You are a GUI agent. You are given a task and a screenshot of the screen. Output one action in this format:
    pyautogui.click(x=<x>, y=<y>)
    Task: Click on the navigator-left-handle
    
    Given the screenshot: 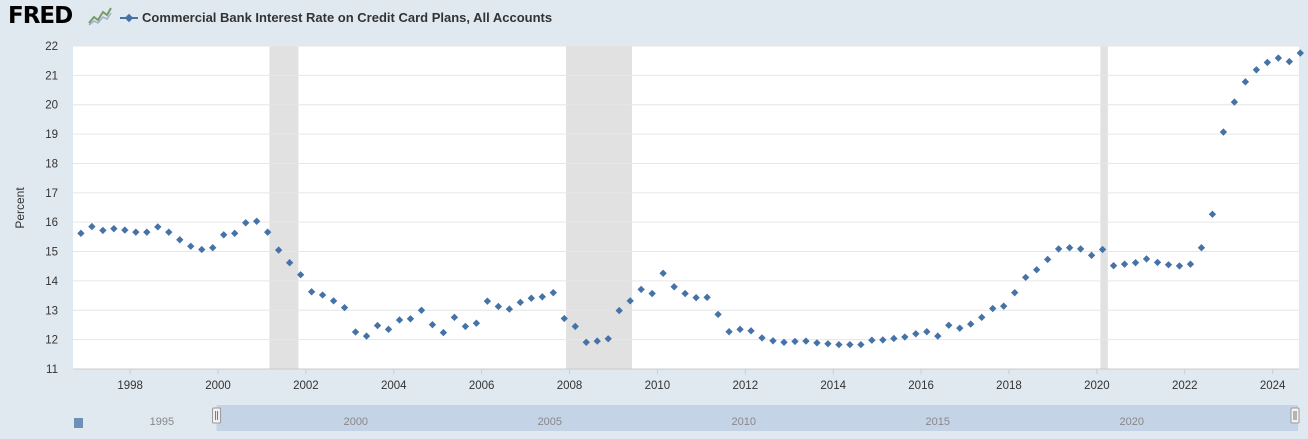 What is the action you would take?
    pyautogui.click(x=217, y=415)
    